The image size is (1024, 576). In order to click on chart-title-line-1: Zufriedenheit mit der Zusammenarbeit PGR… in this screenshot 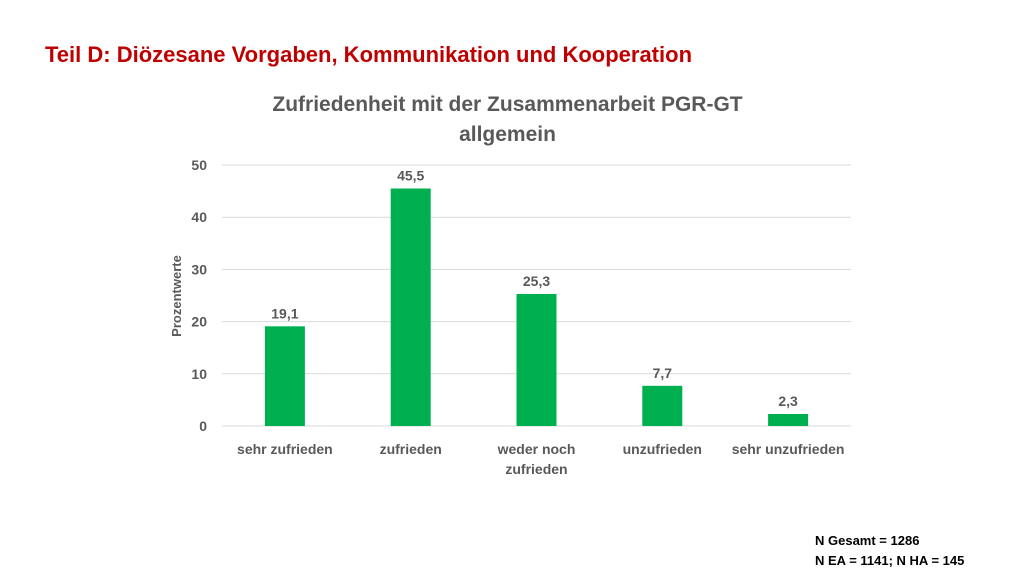, I will do `click(507, 104)`.